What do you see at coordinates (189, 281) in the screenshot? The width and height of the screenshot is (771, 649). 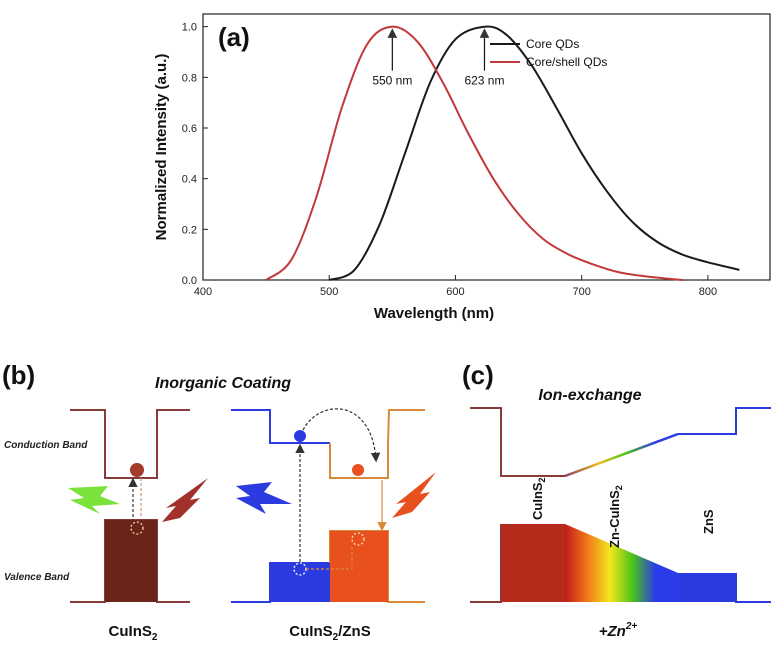 I see `y-tick-label: 0.0` at bounding box center [189, 281].